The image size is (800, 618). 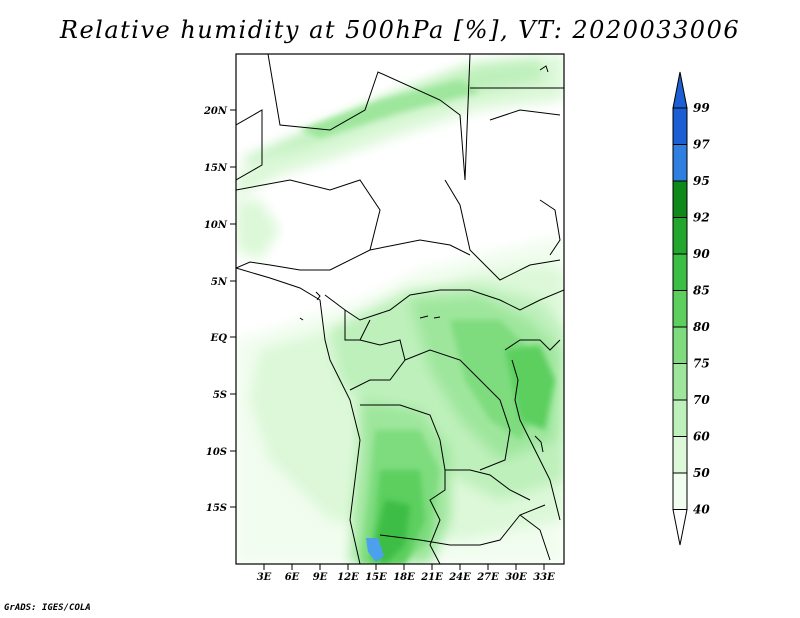 What do you see at coordinates (216, 508) in the screenshot?
I see `lat-label: 15S` at bounding box center [216, 508].